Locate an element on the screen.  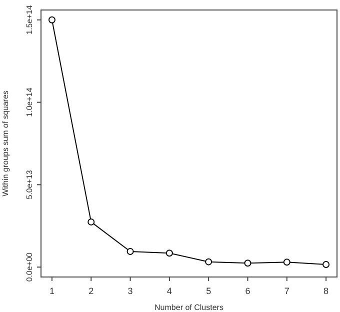
y-tick-label: 0.0e+00 is located at coordinates (29, 267).